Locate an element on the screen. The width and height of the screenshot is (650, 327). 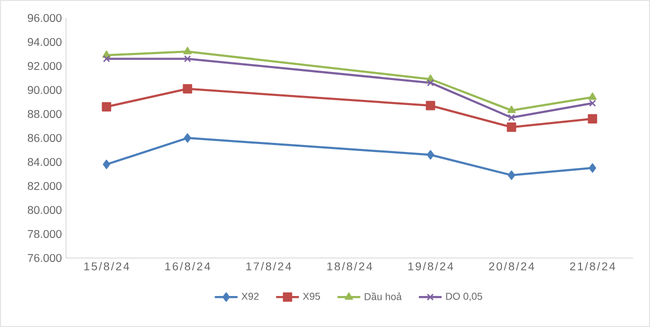
x-tick-label: 17/8/24 is located at coordinates (269, 266).